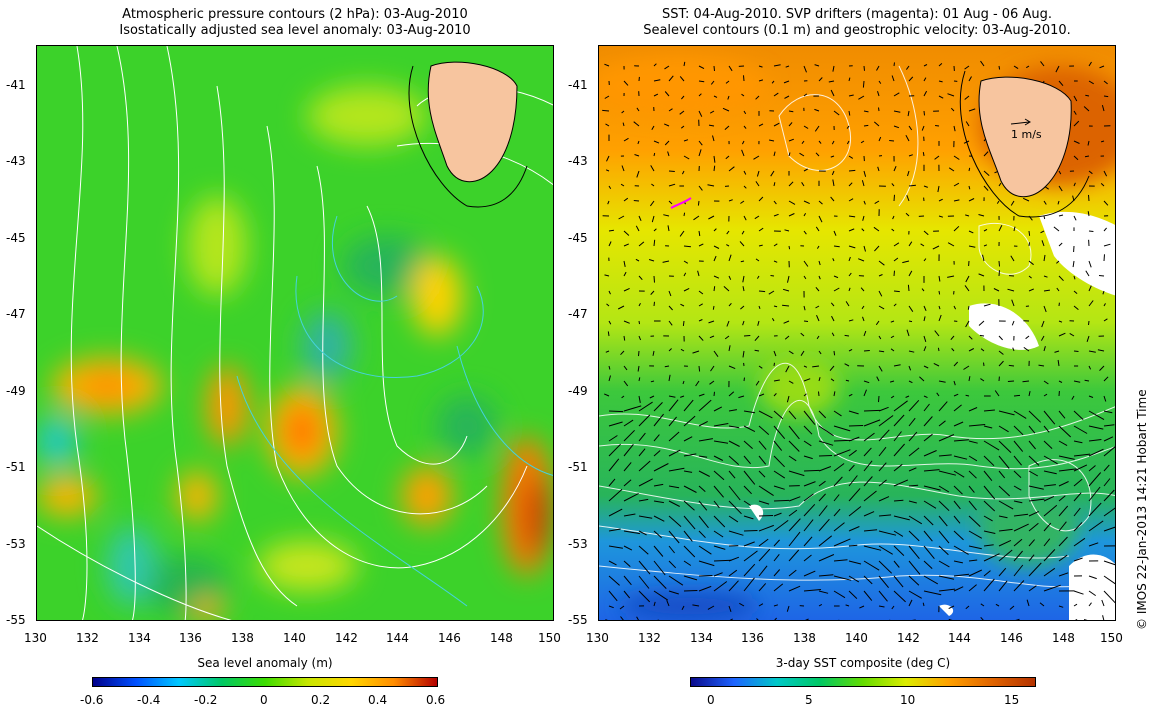  What do you see at coordinates (16, 238) in the screenshot?
I see `left-y-tick: -45` at bounding box center [16, 238].